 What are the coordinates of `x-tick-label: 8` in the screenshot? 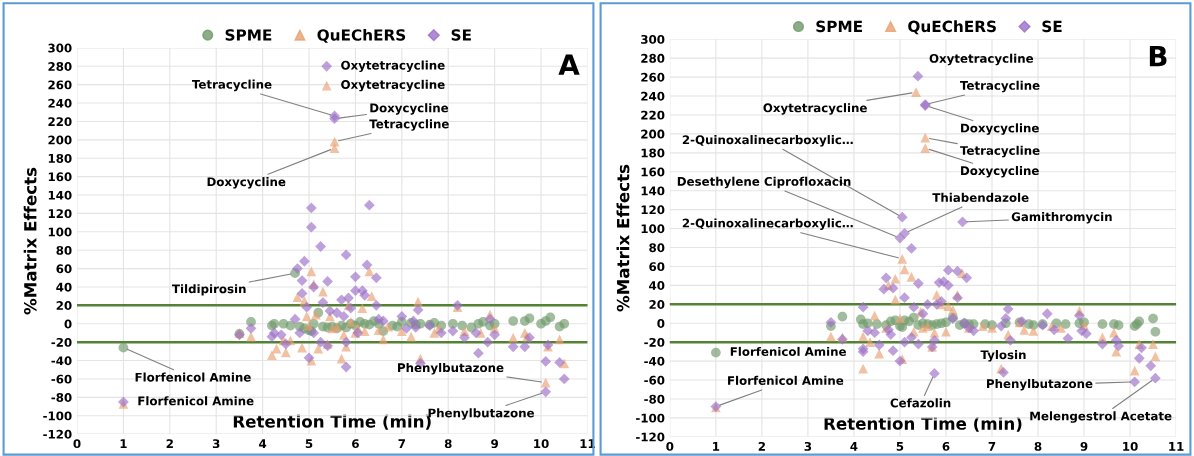 It's located at (1038, 446).